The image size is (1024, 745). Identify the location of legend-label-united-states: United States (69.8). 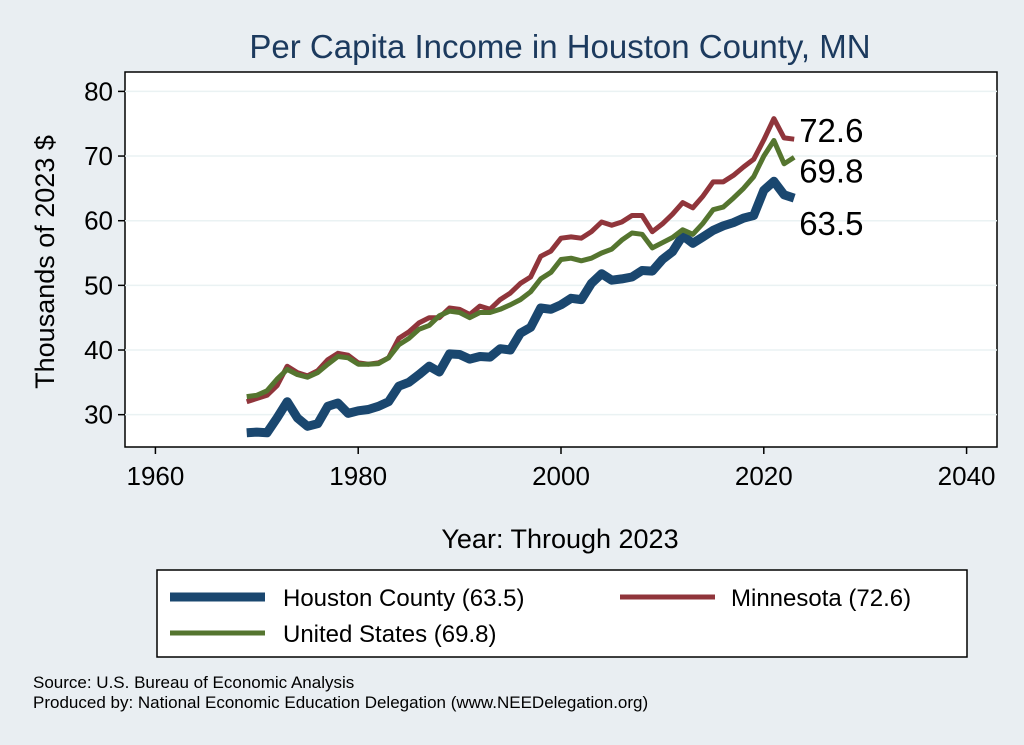
(389, 634).